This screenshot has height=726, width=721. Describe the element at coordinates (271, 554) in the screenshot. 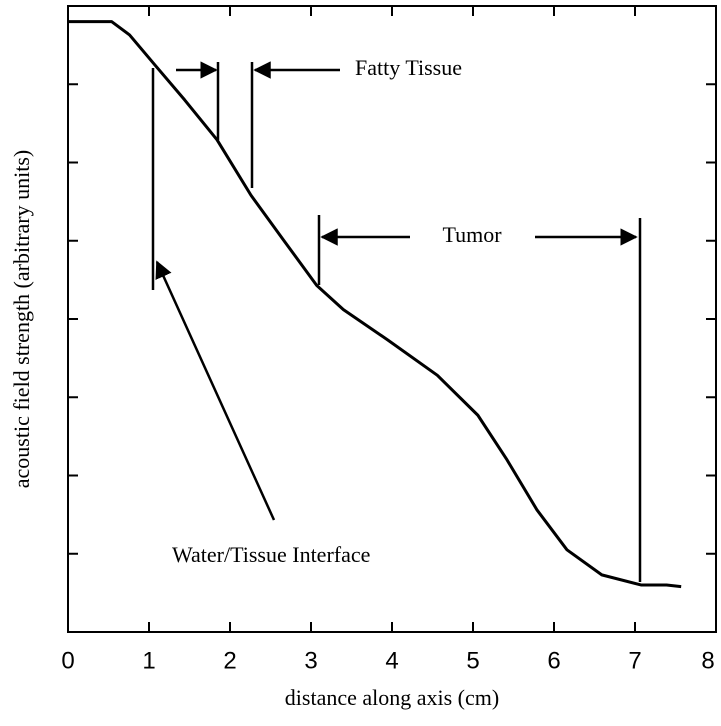

I see `annotation: Water/Tissue Interface` at that location.